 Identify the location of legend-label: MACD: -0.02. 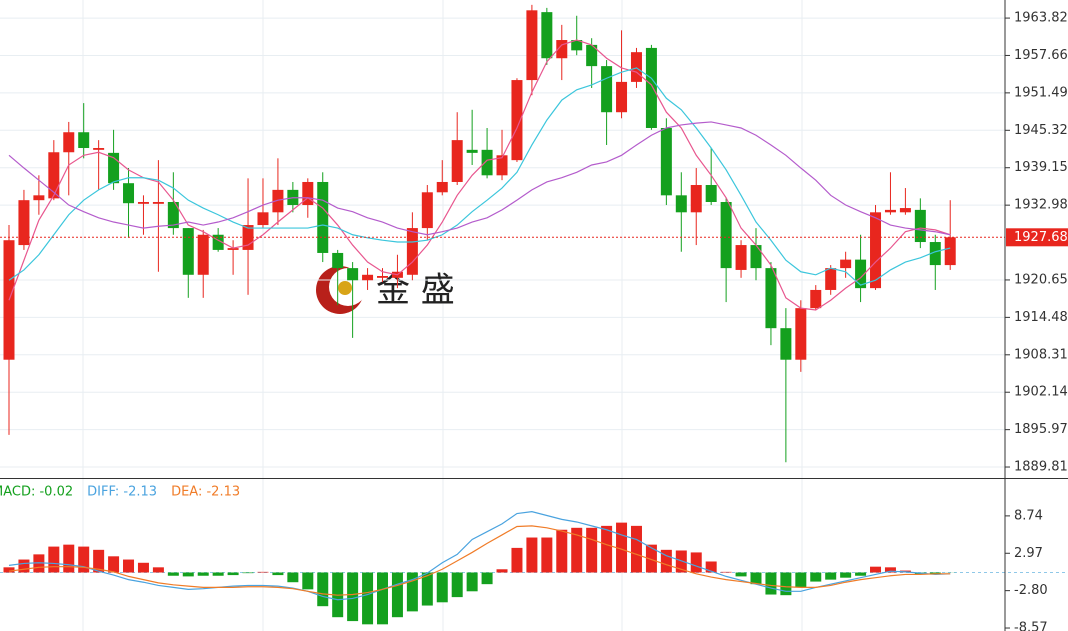
(36, 492).